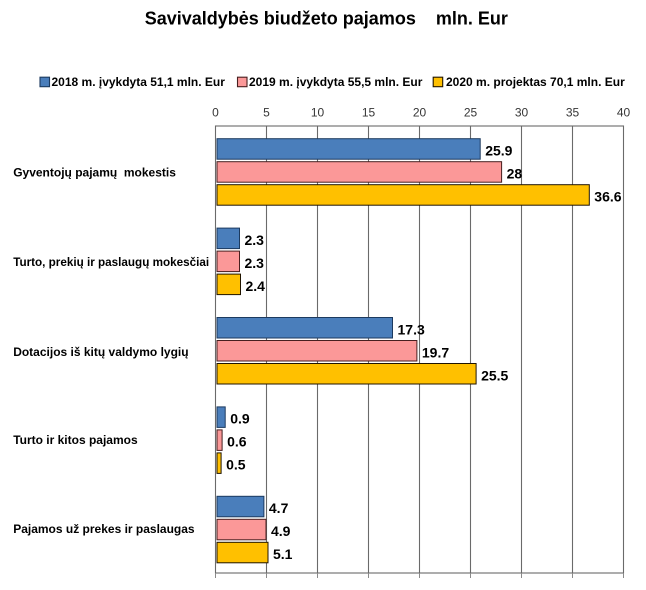 Image resolution: width=646 pixels, height=590 pixels. I want to click on svg-text: 36.6, so click(607, 197).